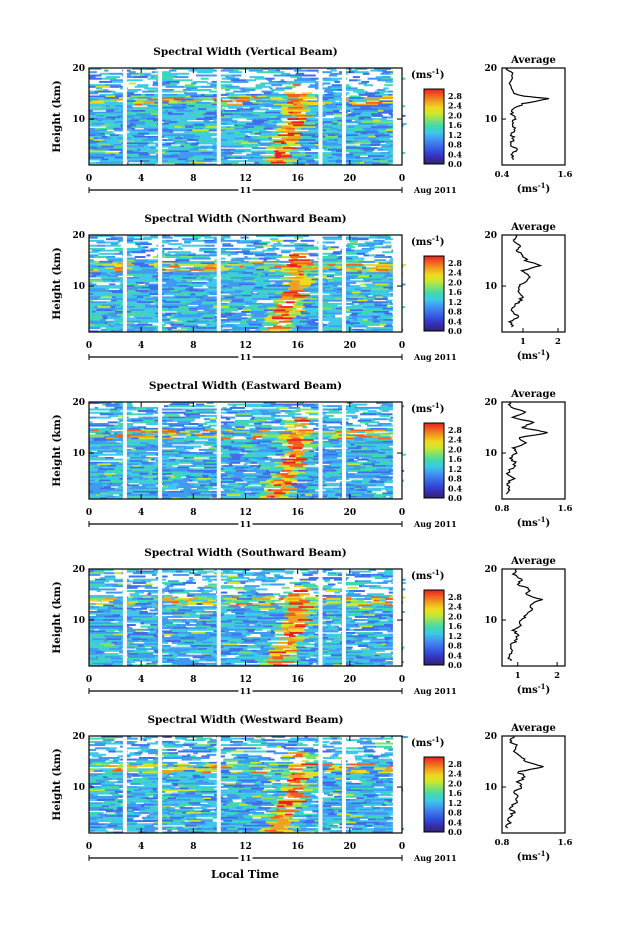 Image resolution: width=623 pixels, height=929 pixels. Describe the element at coordinates (246, 525) in the screenshot. I see `date-day-label: 11` at that location.